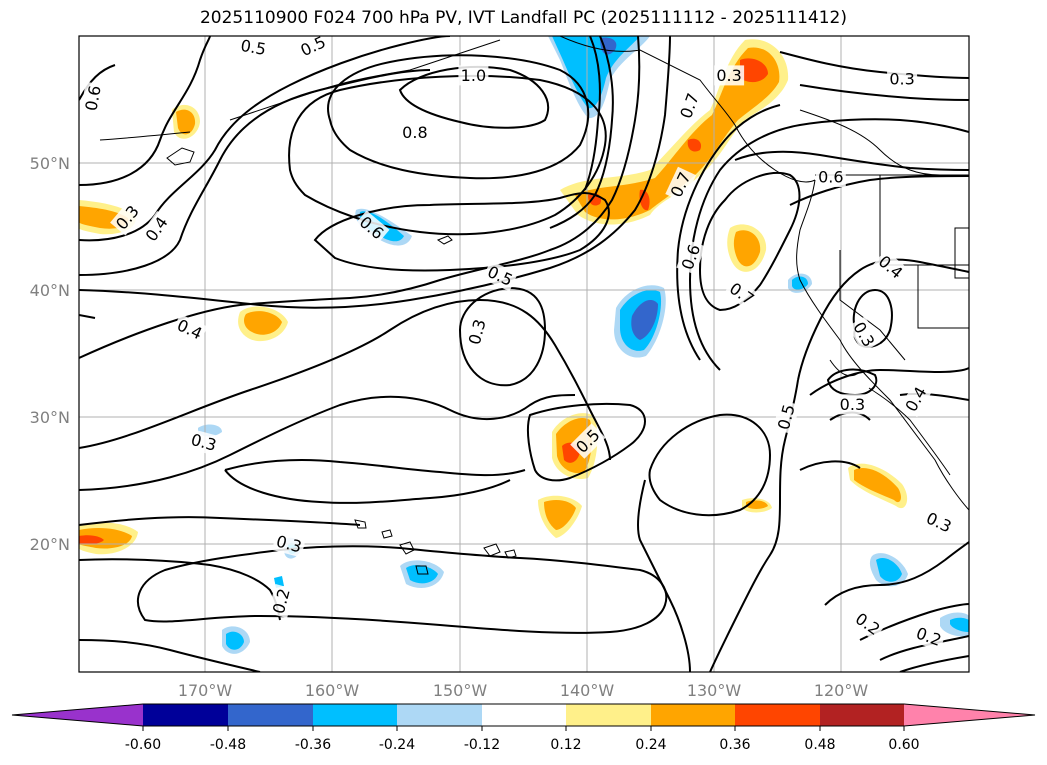 This screenshot has height=765, width=1047. I want to click on contour-label-text: 0.7, so click(742, 294).